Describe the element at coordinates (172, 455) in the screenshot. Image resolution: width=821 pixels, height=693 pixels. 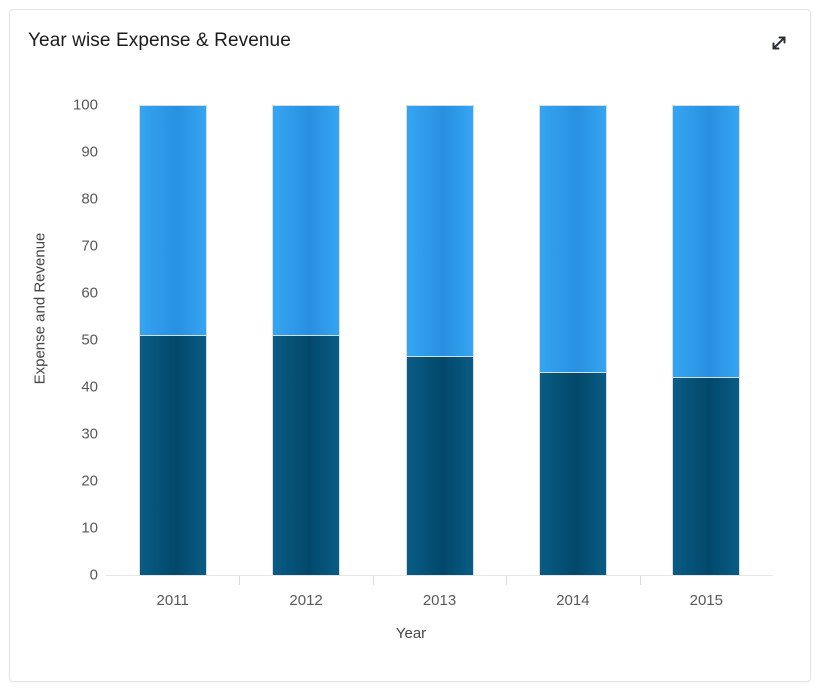
I see `bar-segment-expense-2011` at that location.